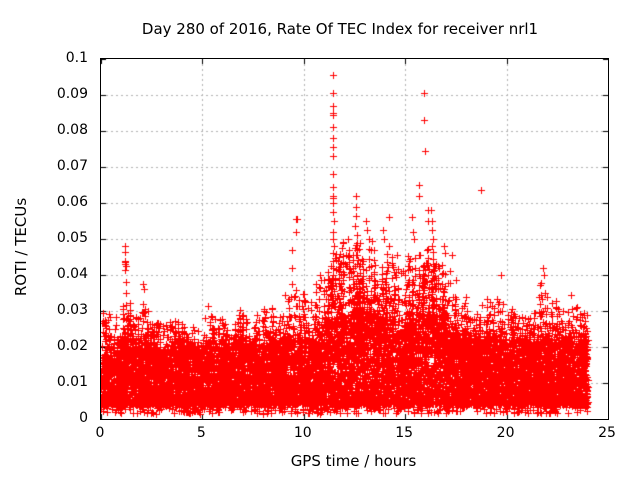  What do you see at coordinates (83, 418) in the screenshot?
I see `y-tick-label: 0` at bounding box center [83, 418].